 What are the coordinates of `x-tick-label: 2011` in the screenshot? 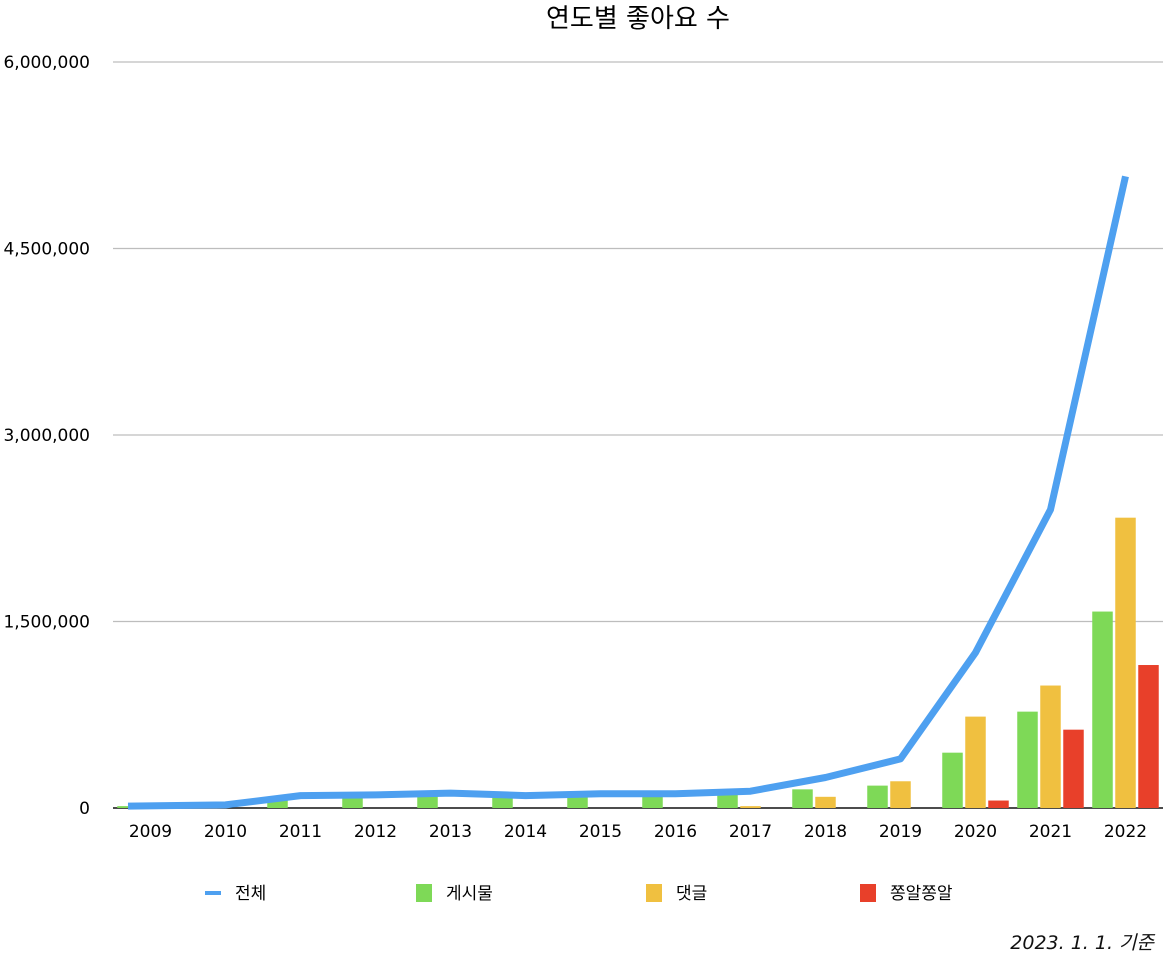 It's located at (300, 832).